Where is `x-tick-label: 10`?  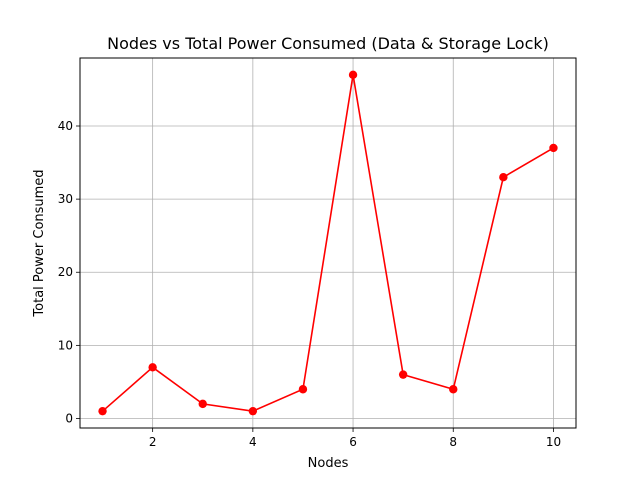
x-tick-label: 10 is located at coordinates (553, 442).